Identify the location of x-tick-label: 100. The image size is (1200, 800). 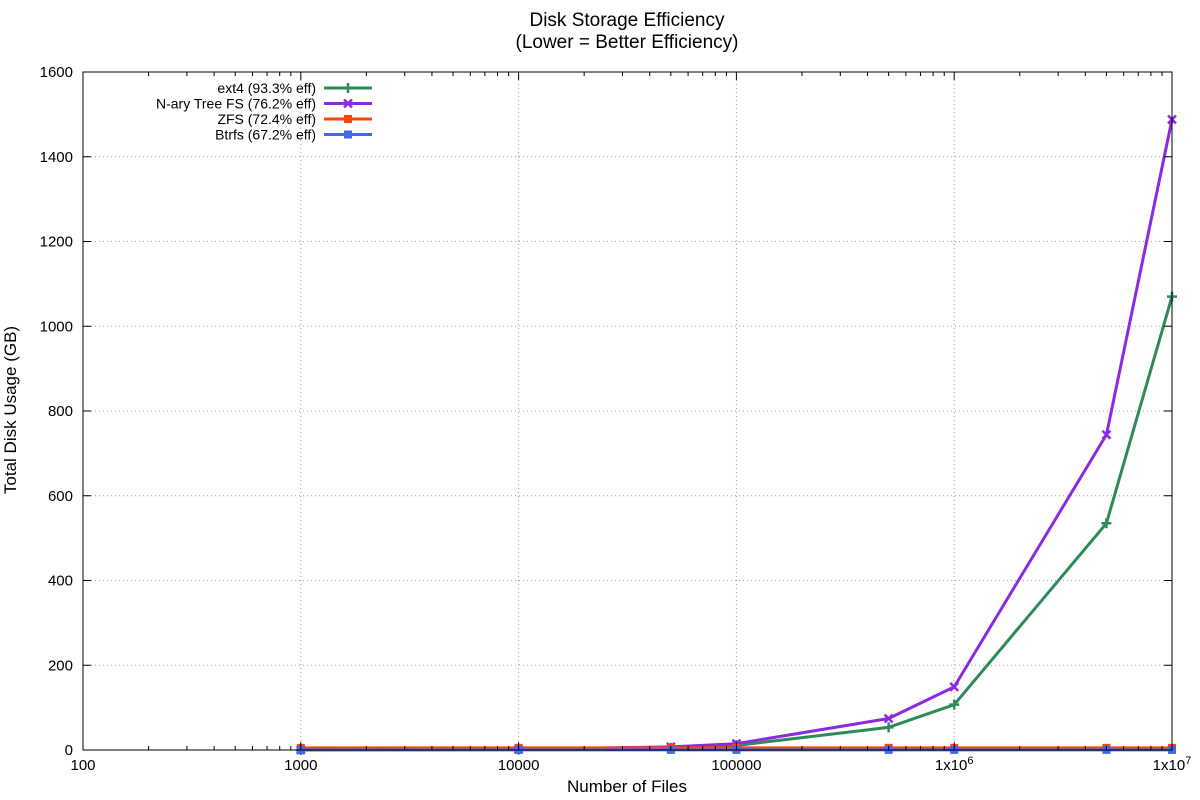
(82, 765).